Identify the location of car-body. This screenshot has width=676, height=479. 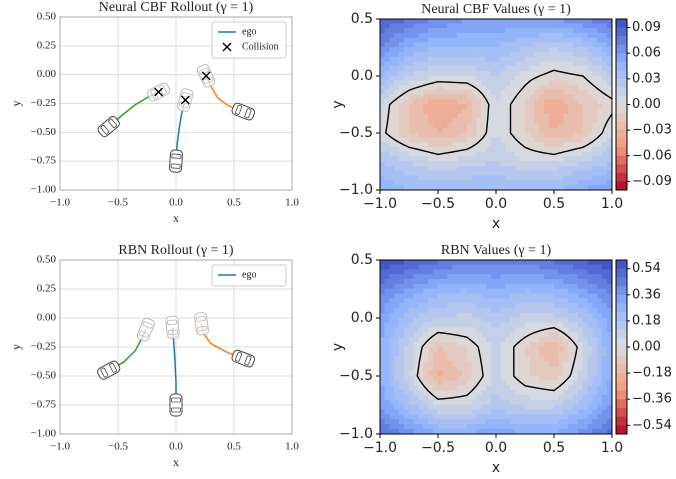
(176, 161).